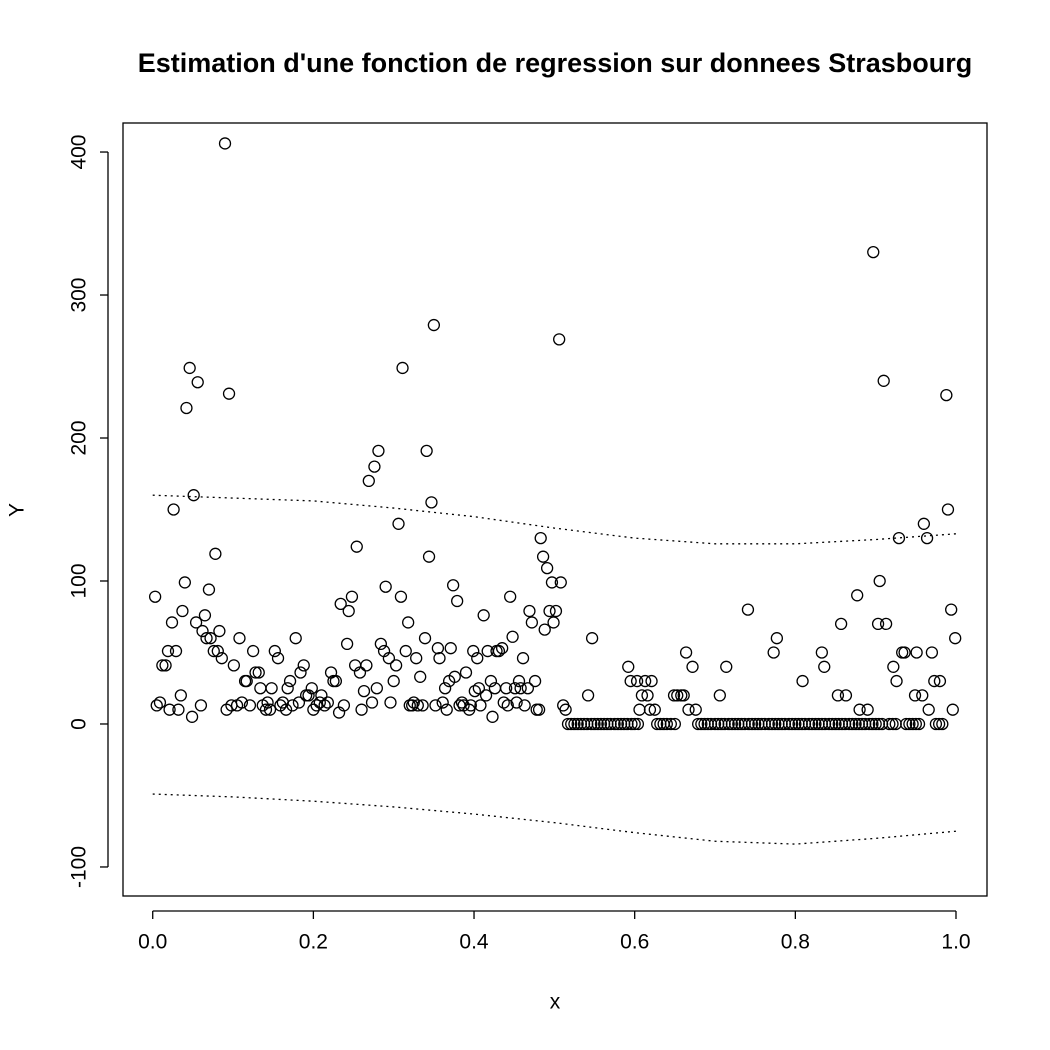  I want to click on y-tick-label: 200, so click(79, 437).